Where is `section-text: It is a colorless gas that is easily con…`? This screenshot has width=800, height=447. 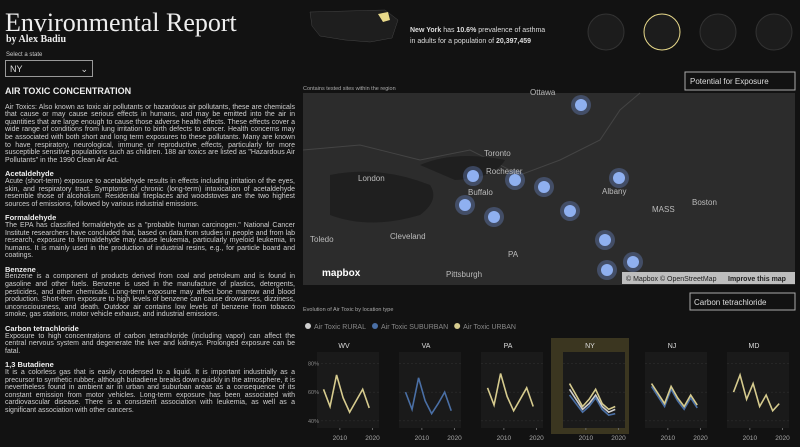
section-text: It is a colorless gas that is easily con… is located at coordinates (150, 391).